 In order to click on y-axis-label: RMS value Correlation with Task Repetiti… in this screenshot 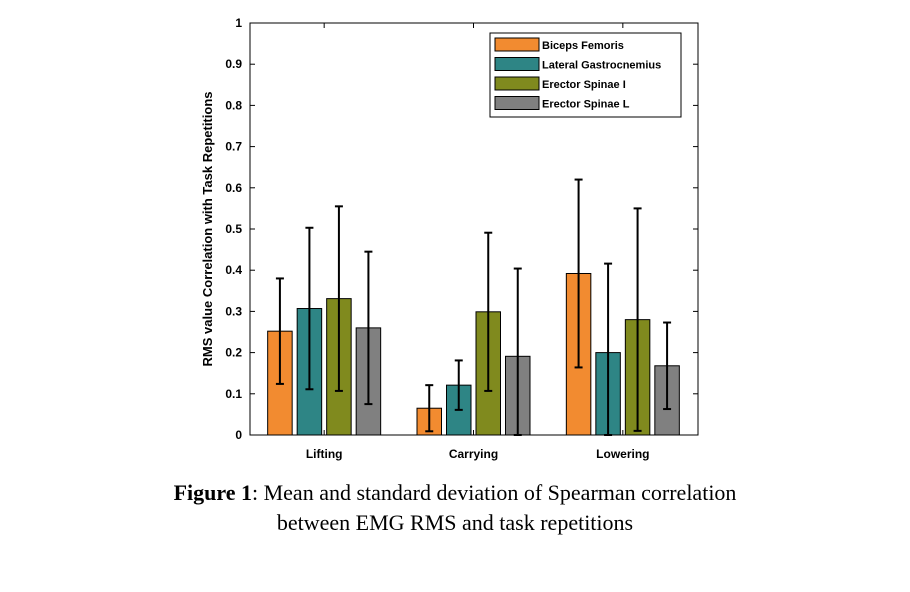, I will do `click(207, 229)`.